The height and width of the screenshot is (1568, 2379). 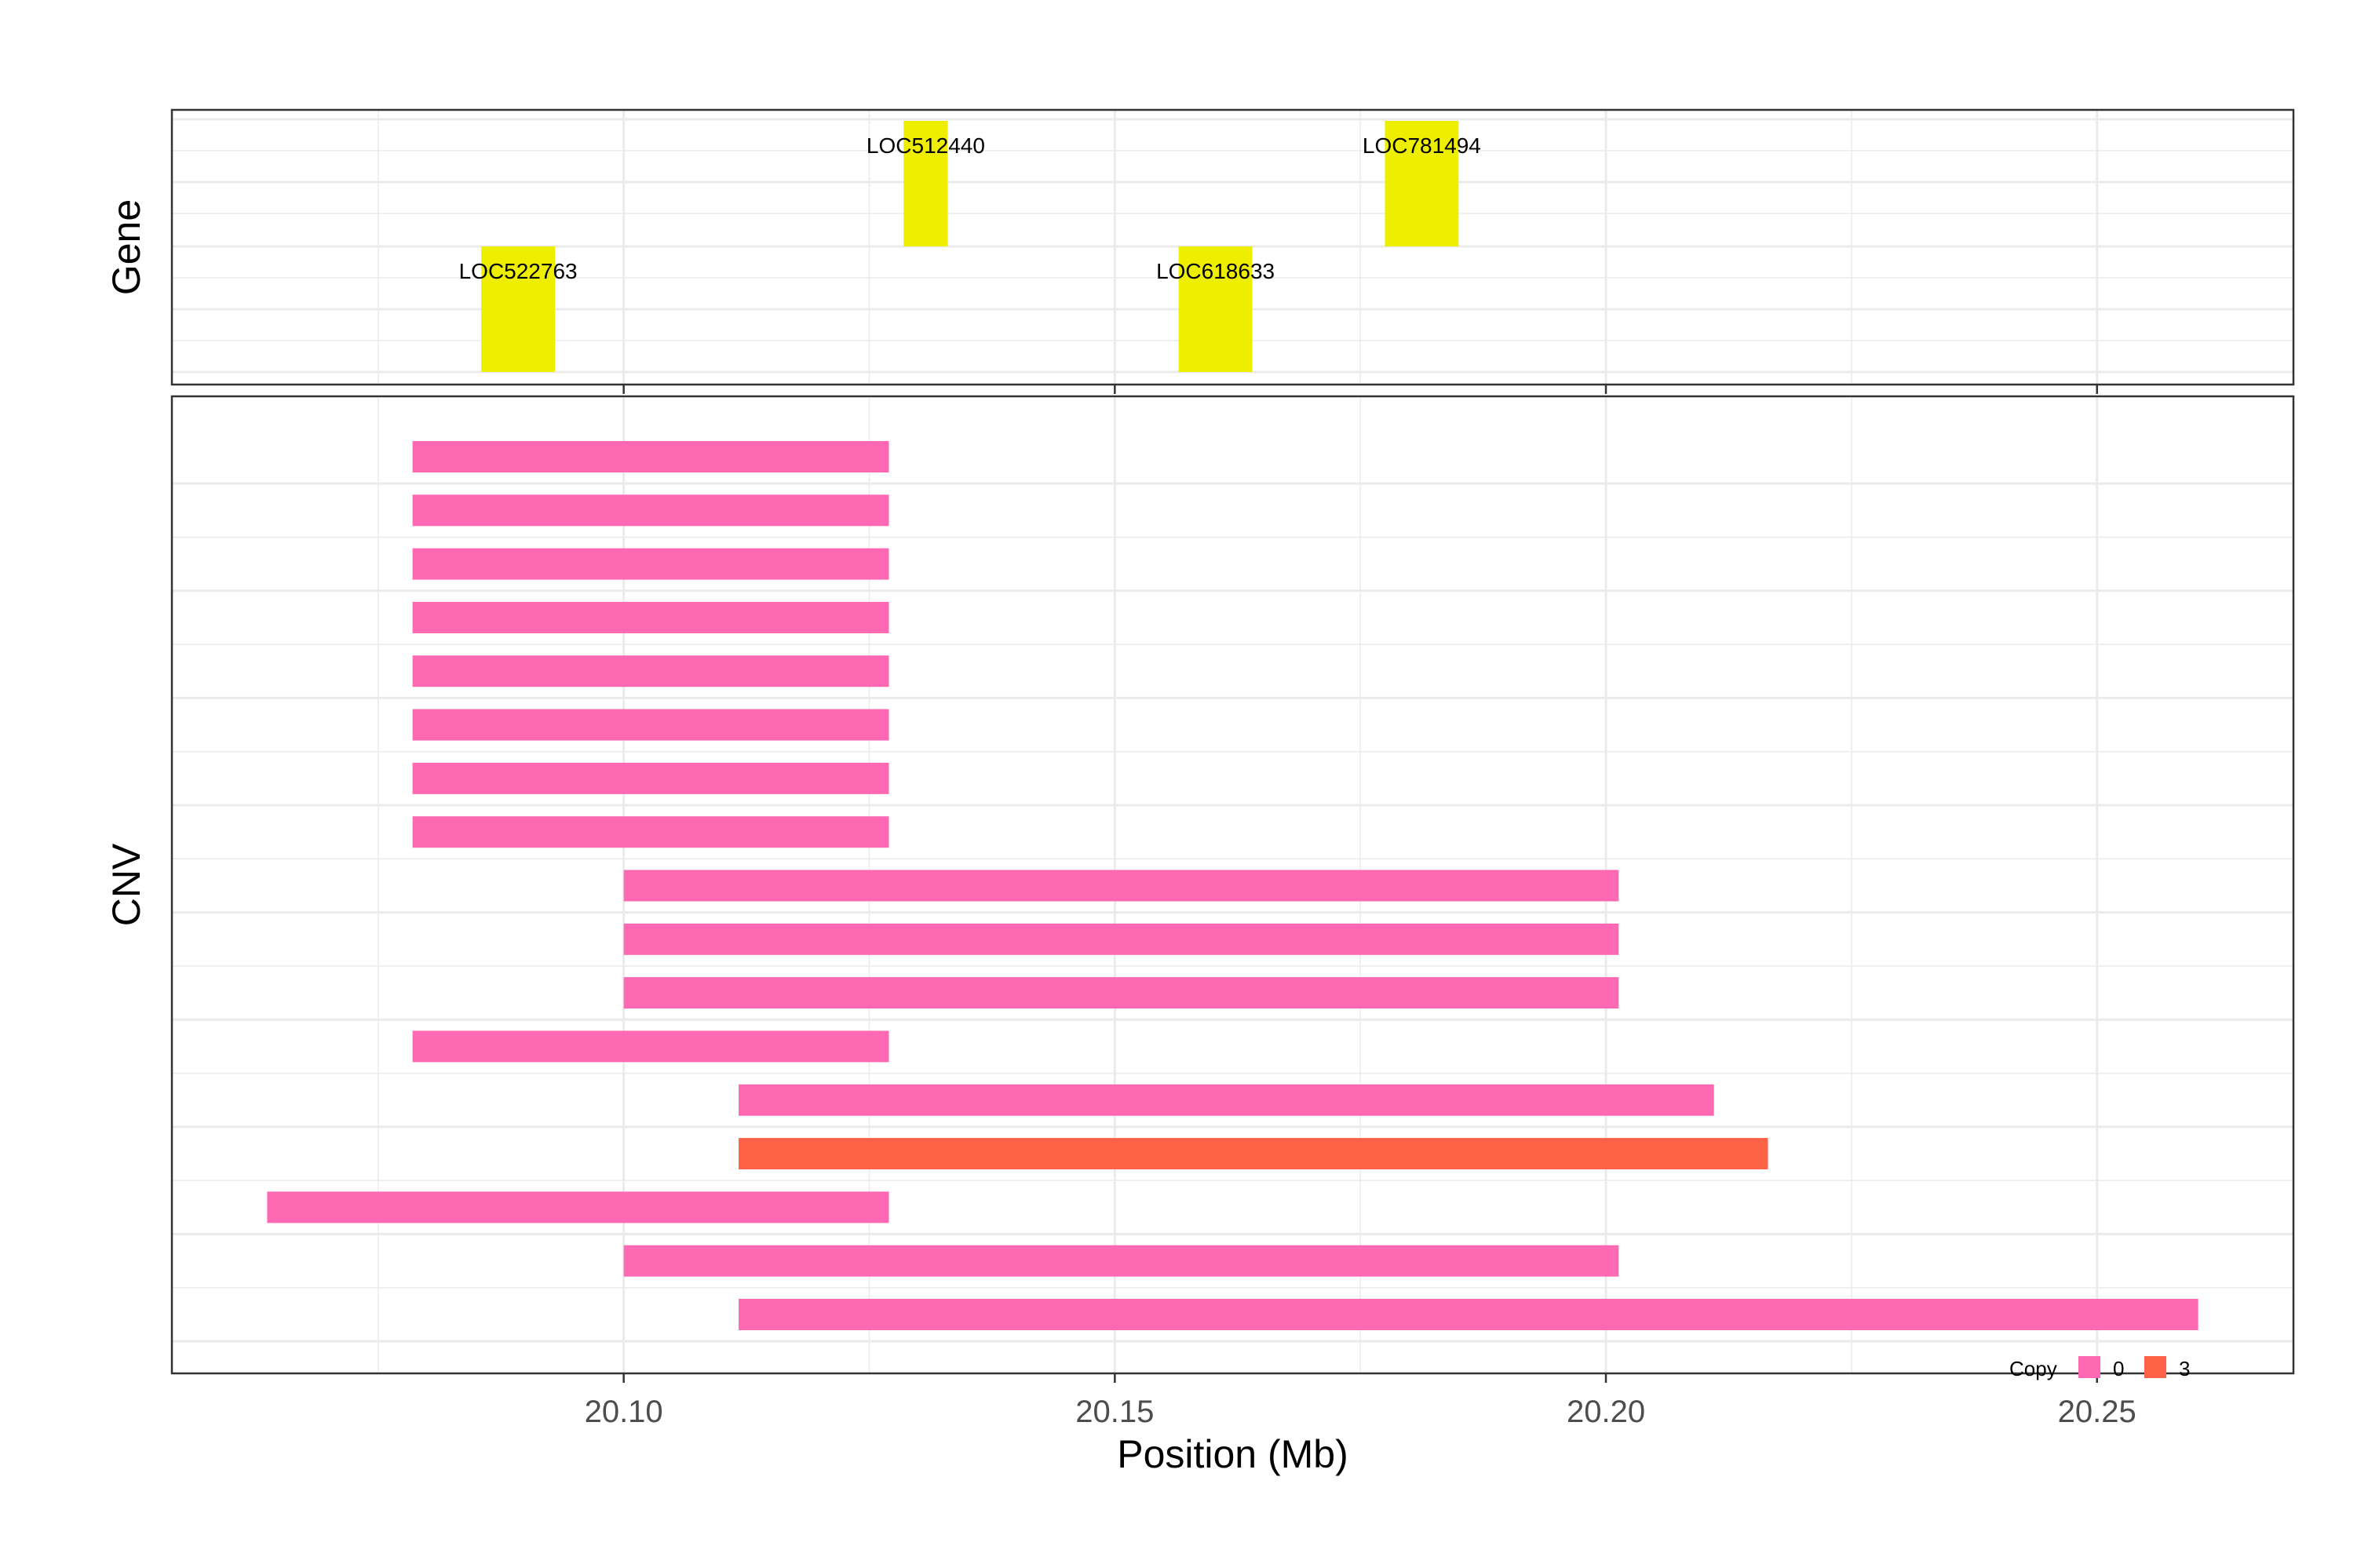 I want to click on gene-labels: LOC522763 LOC512440 LOC618633 LOC781494, so click(x=970, y=208).